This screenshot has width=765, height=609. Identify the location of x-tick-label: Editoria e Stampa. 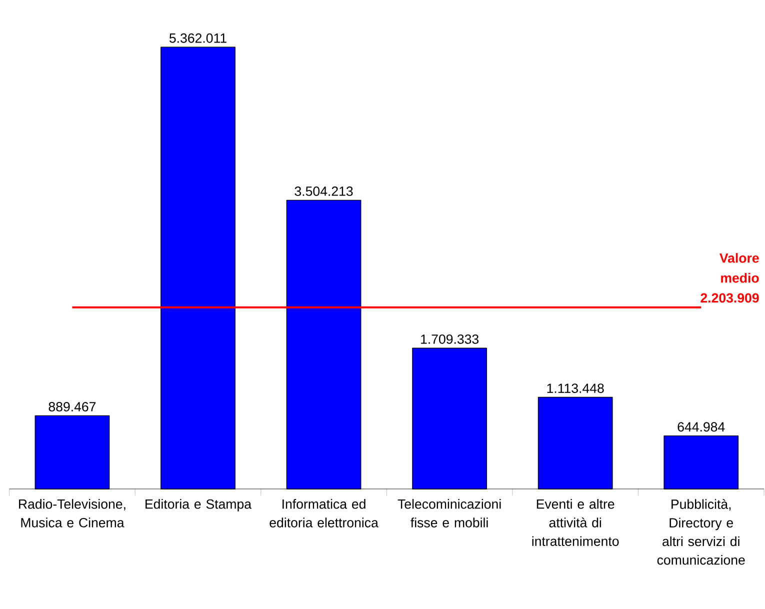
(199, 505).